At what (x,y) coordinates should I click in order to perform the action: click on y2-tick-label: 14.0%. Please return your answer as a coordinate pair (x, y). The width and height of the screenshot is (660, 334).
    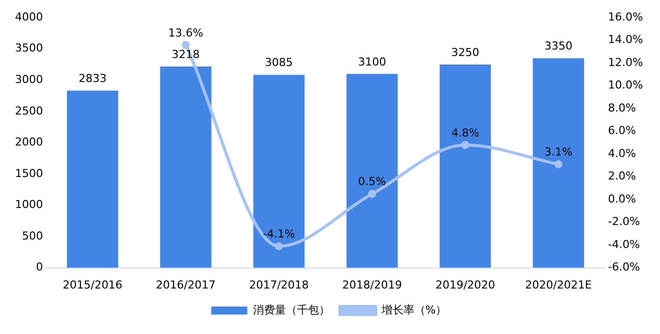
    Looking at the image, I should click on (626, 39).